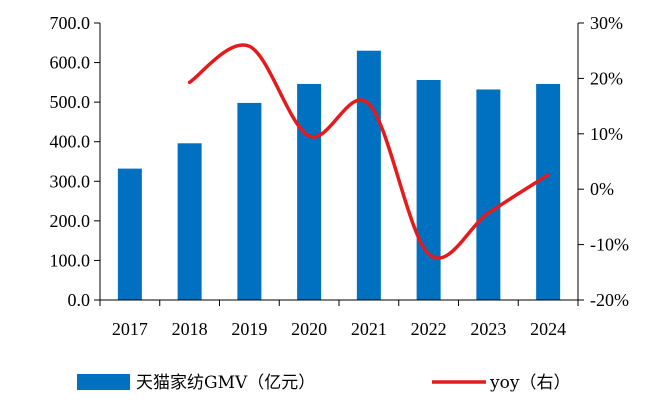 The height and width of the screenshot is (403, 667). Describe the element at coordinates (129, 234) in the screenshot. I see `bar-2017` at that location.